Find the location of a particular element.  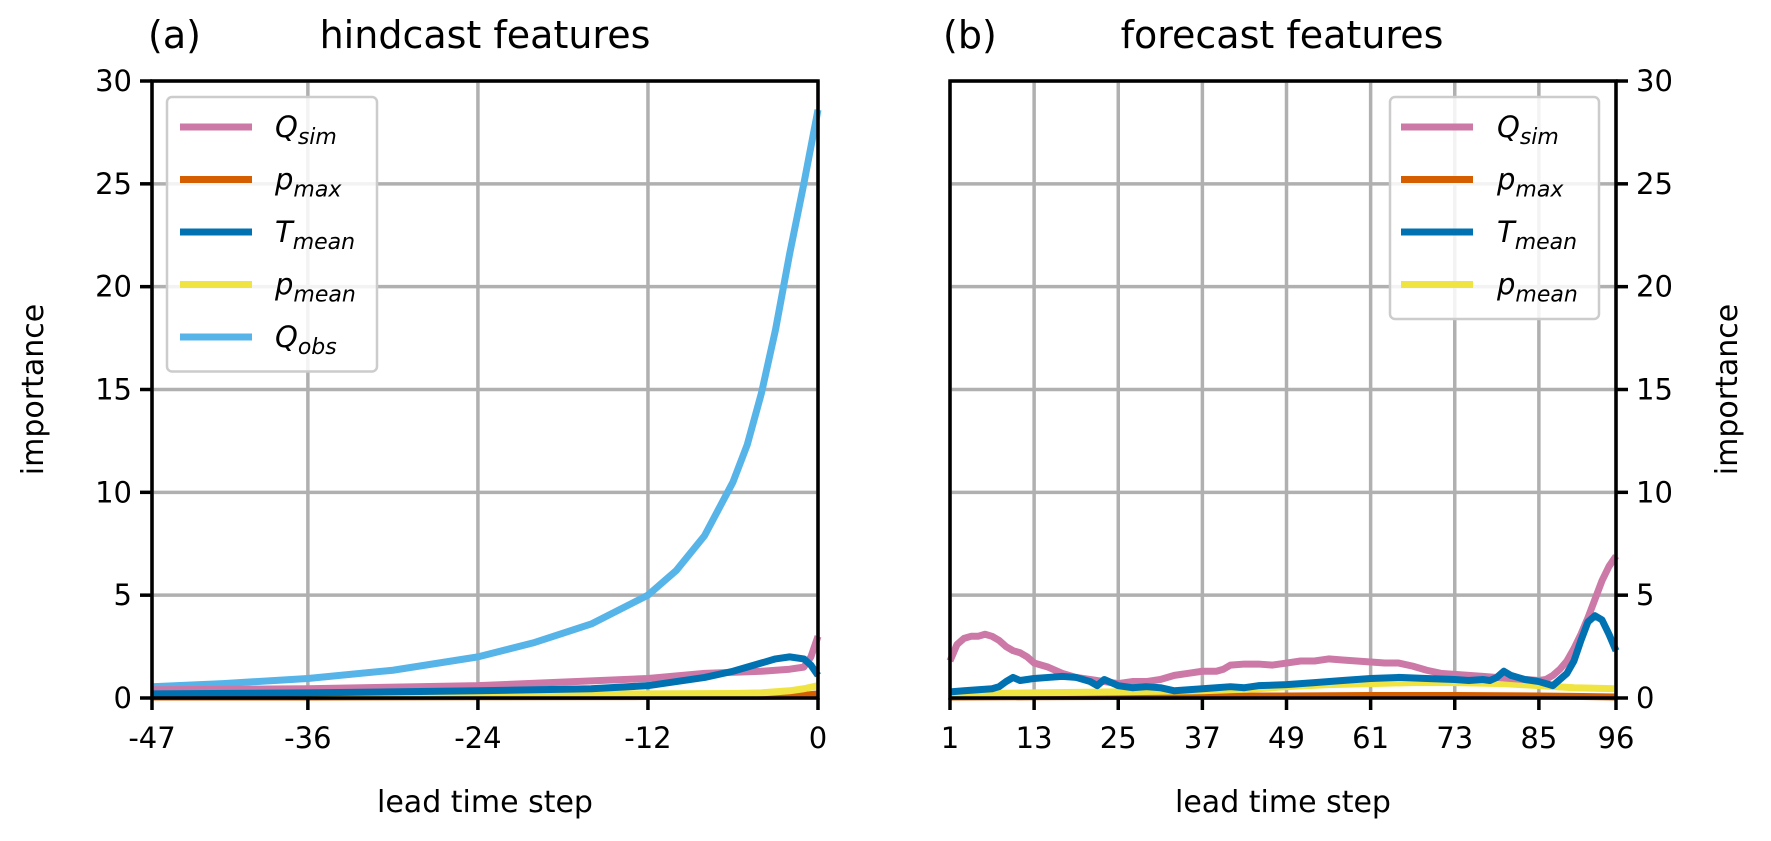

legend: Qsim pmax Tmean pmean is located at coordinates (1494, 208).